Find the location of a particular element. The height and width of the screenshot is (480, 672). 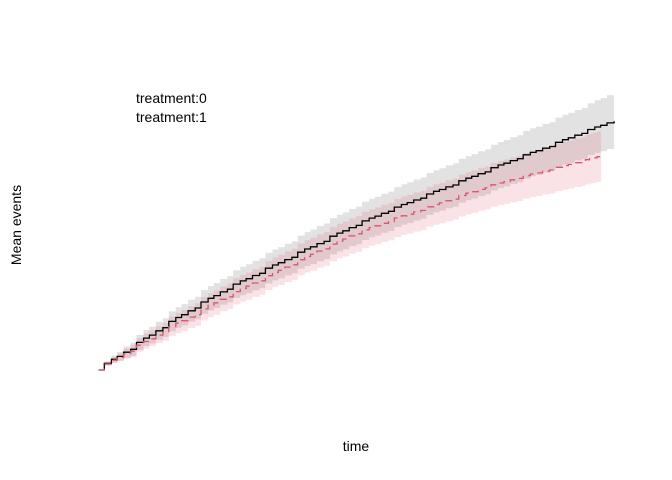

legend-entry-treatment-1: treatment:1 is located at coordinates (171, 117).